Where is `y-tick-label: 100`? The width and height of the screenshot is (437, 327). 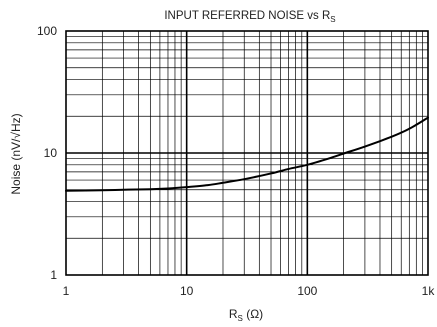 y-tick-label: 100 is located at coordinates (47, 31).